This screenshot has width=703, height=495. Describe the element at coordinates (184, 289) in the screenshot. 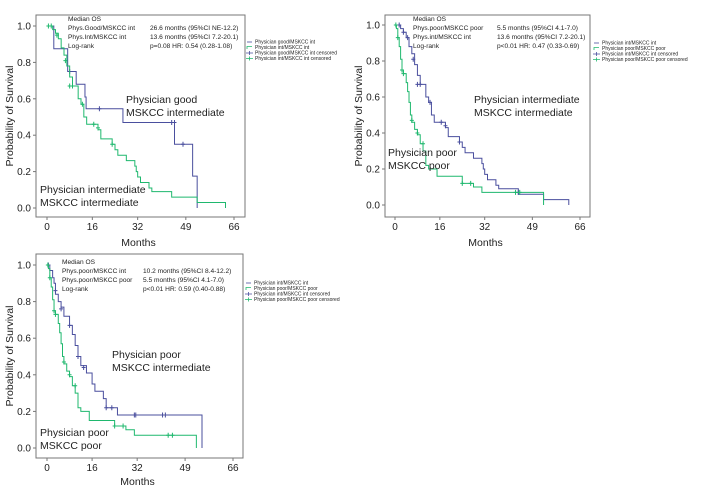

I see `median-os-value: p<0.01 HR: 0.59 (0.40-0.88)` at that location.